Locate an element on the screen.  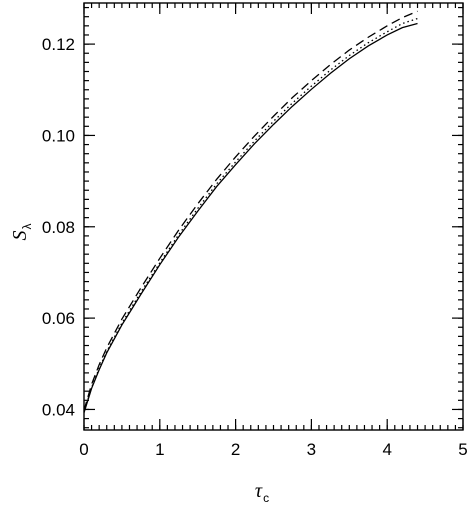
x-tick-label: 5 is located at coordinates (462, 449).